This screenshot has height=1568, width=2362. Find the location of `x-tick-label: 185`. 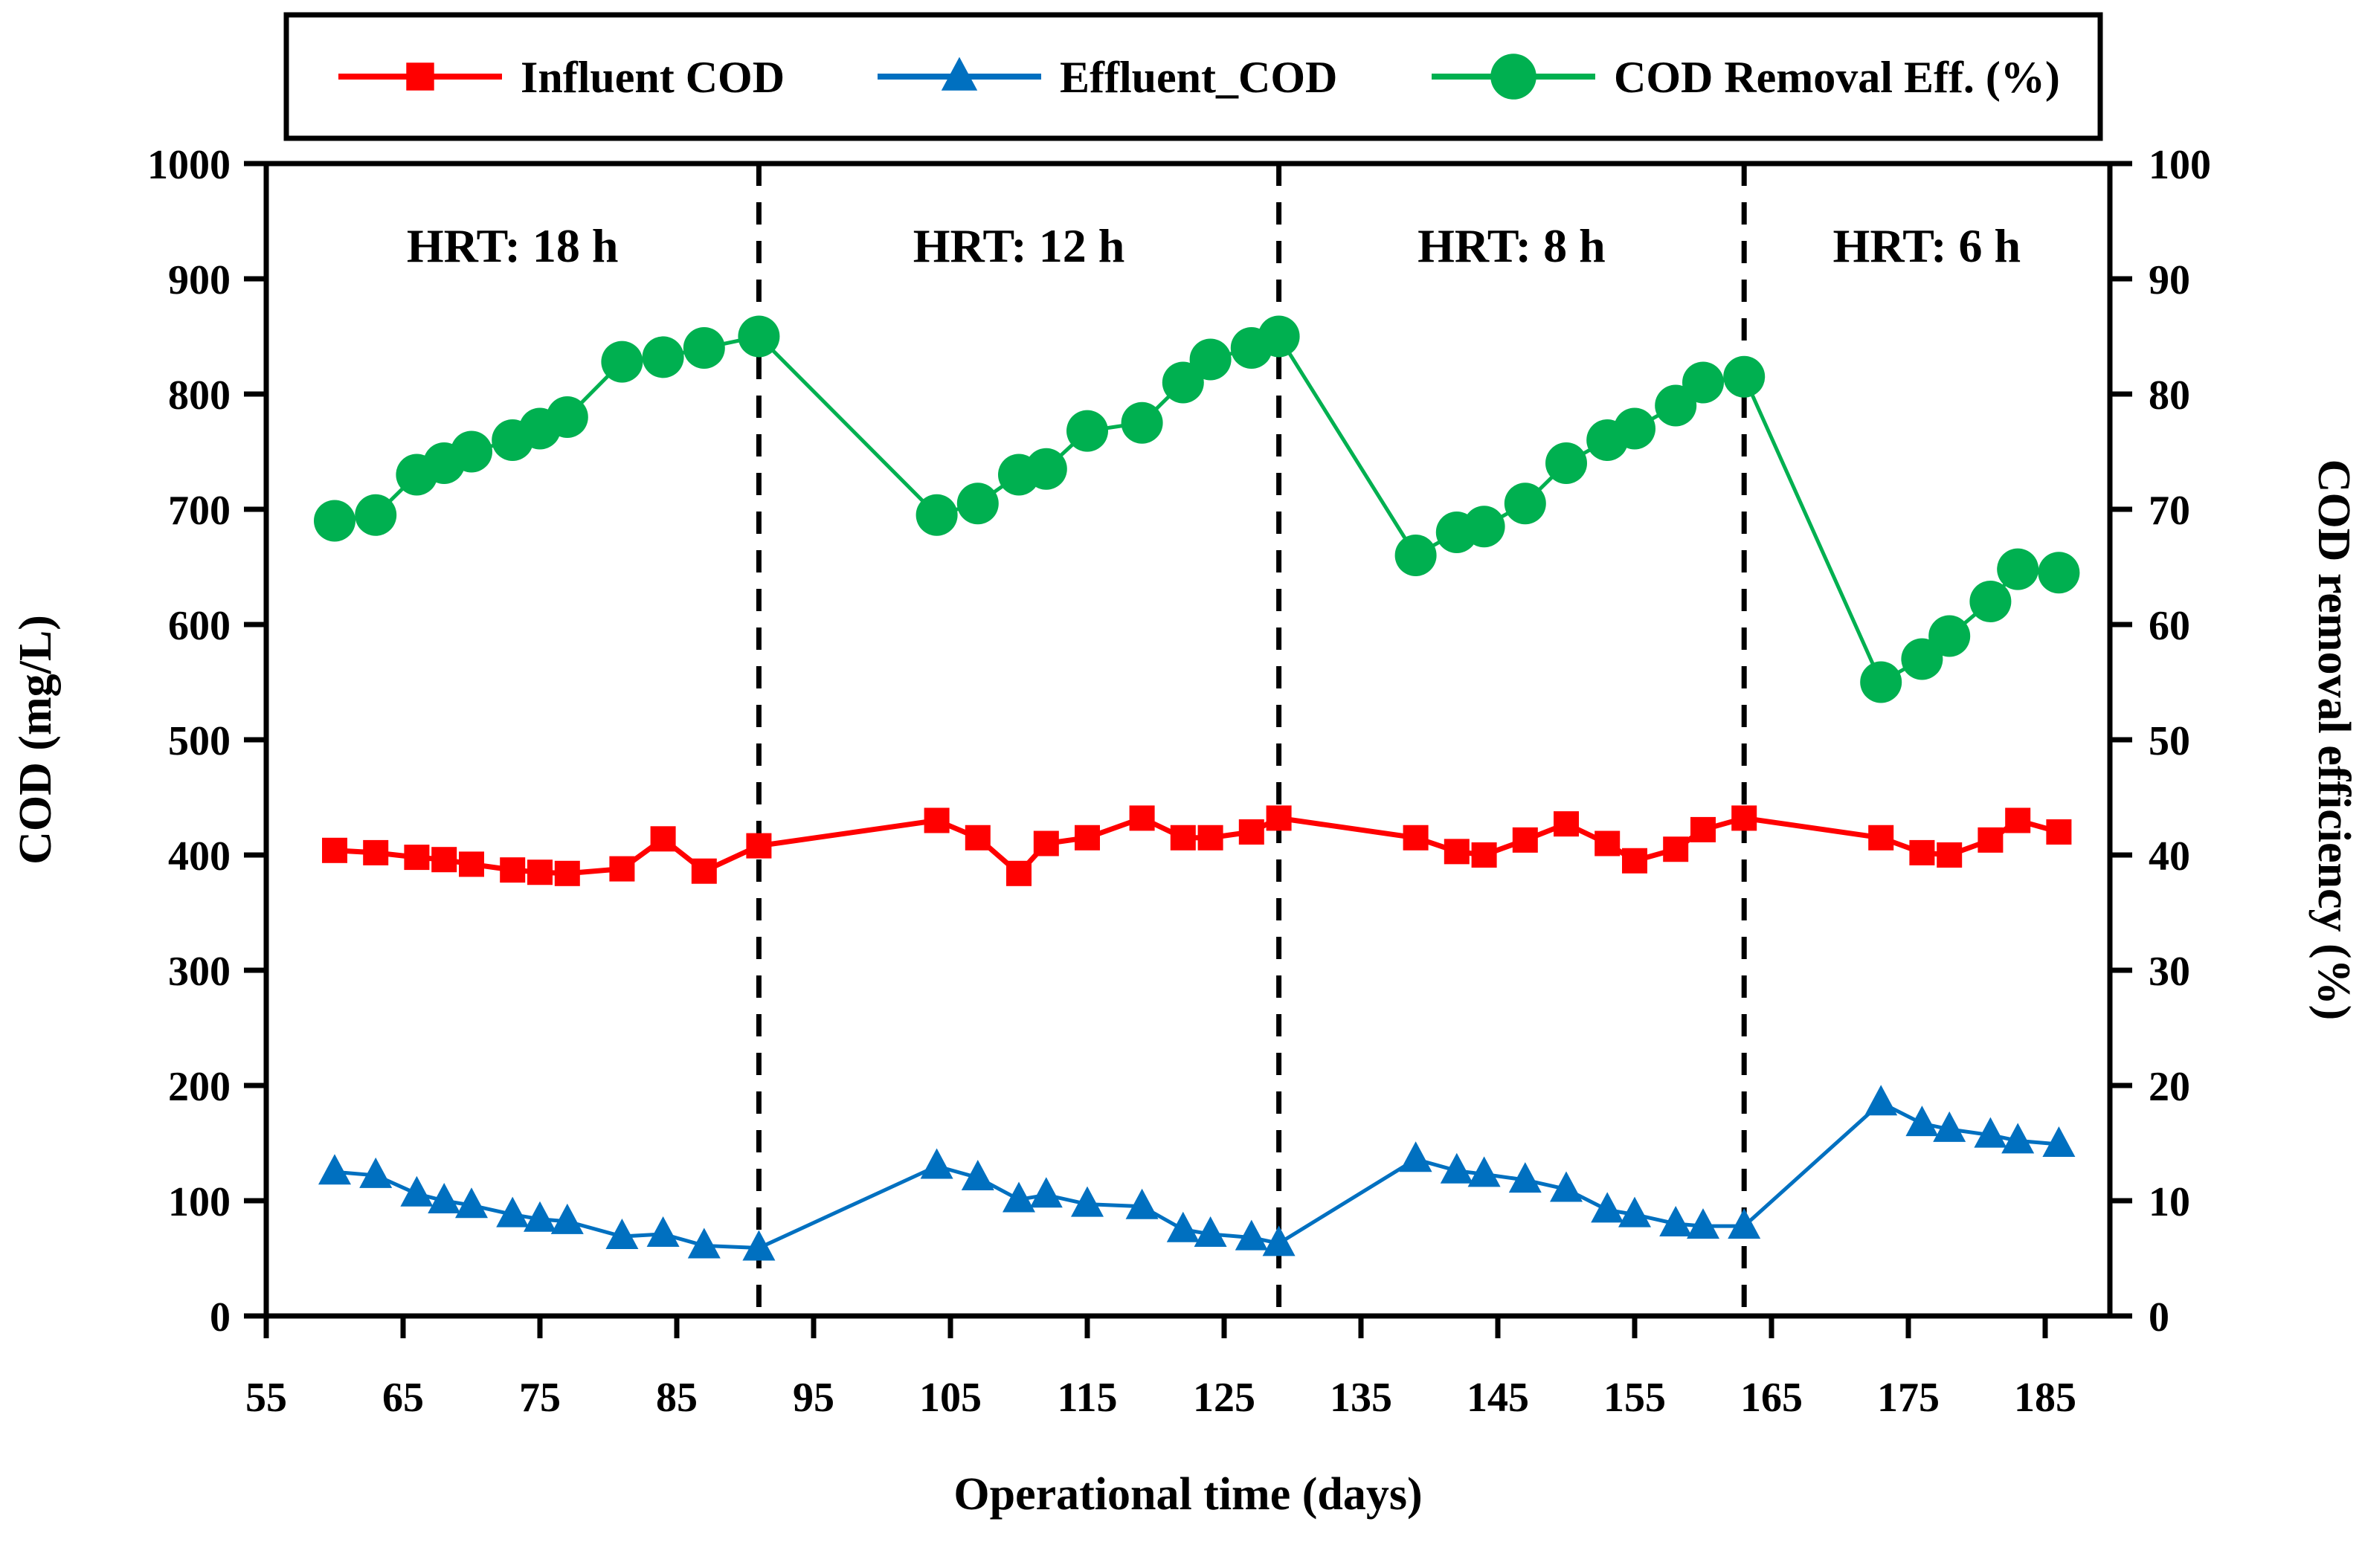

x-tick-label: 185 is located at coordinates (2045, 1398).